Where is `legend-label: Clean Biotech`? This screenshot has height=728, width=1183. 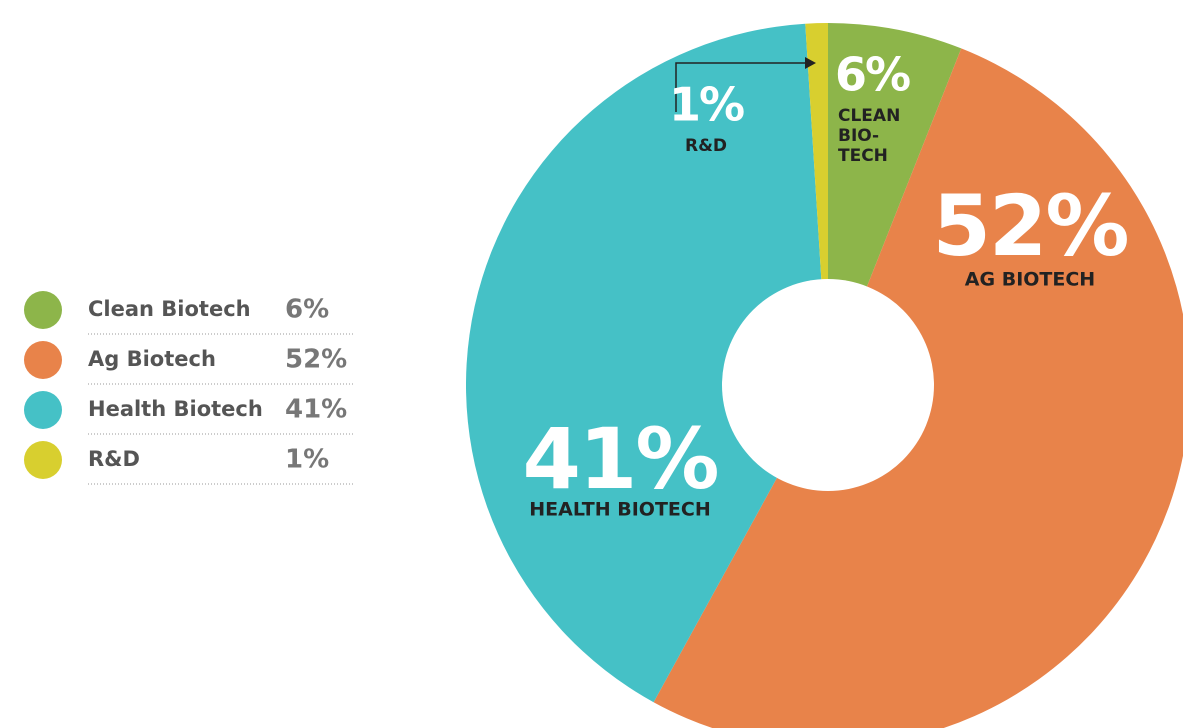
legend-label: Clean Biotech is located at coordinates (169, 309).